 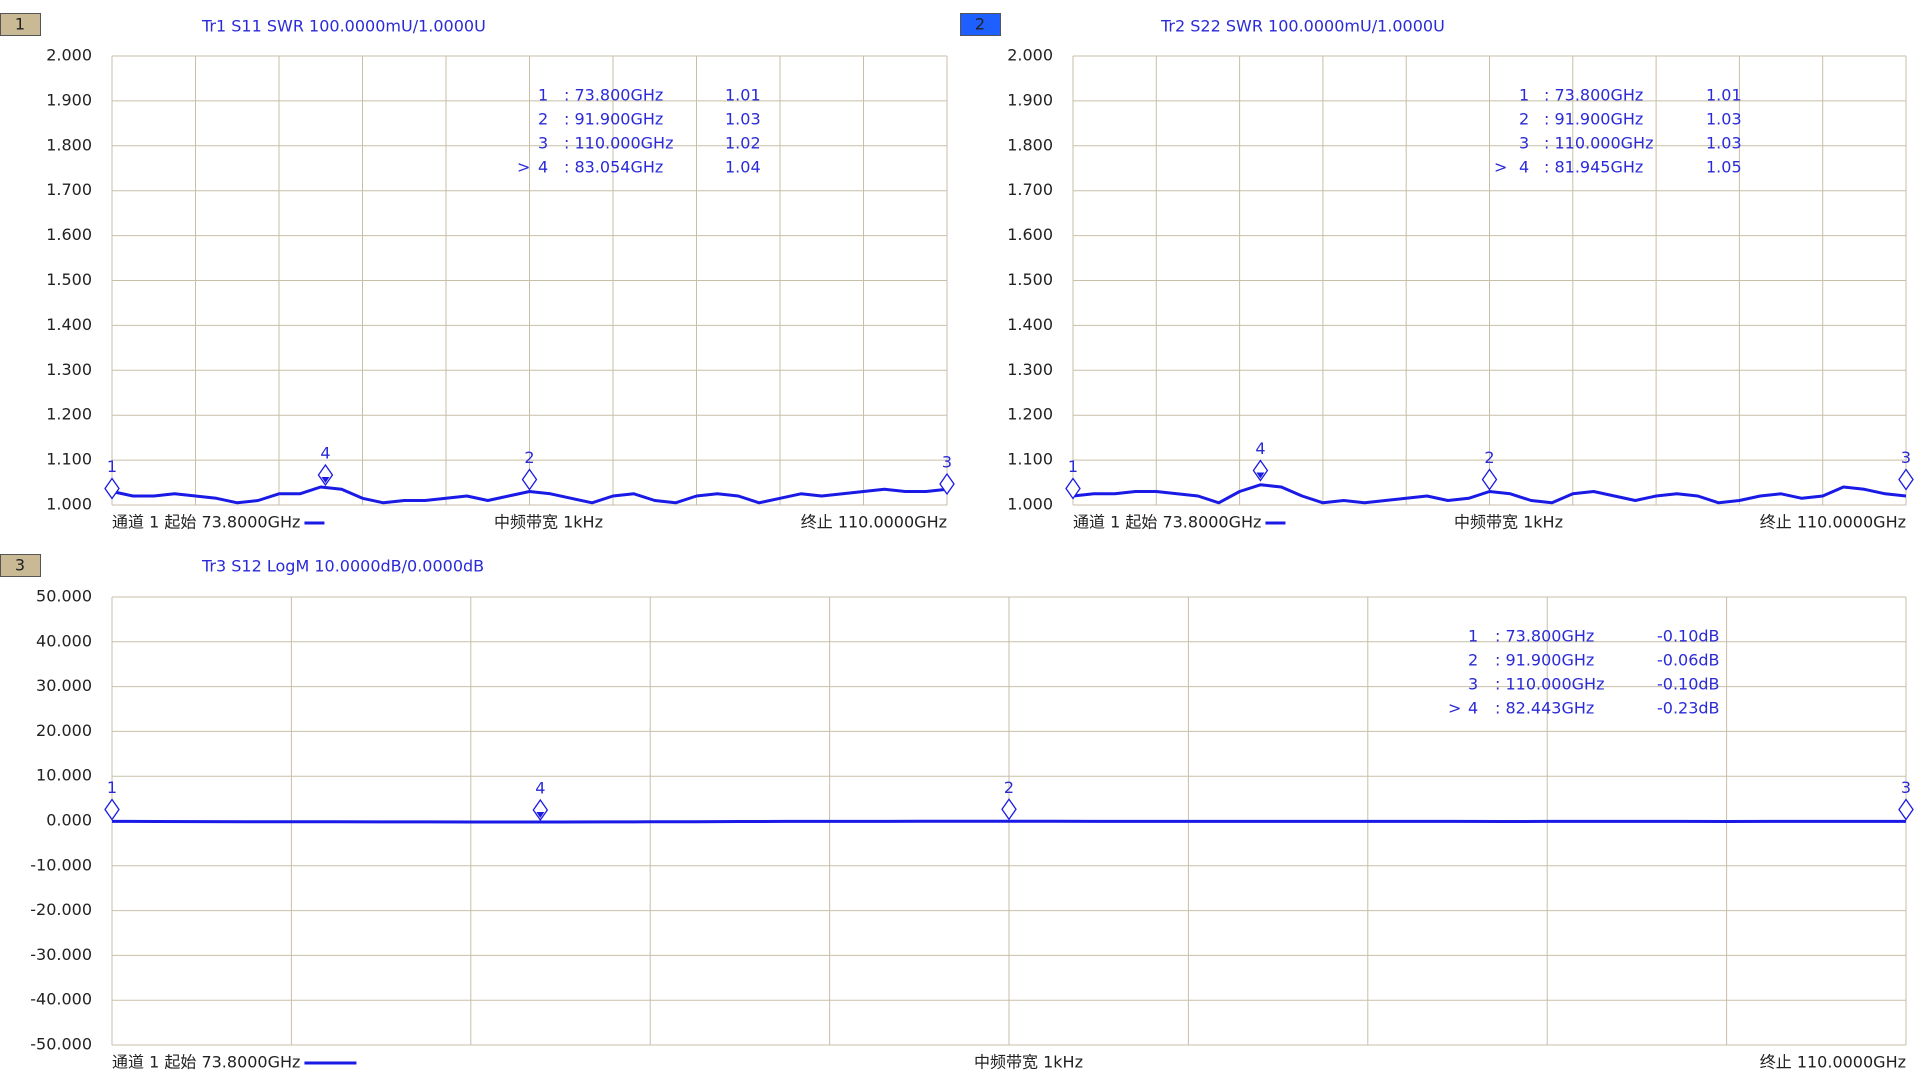 I want to click on y-tick-label: 30.000, so click(x=64, y=685).